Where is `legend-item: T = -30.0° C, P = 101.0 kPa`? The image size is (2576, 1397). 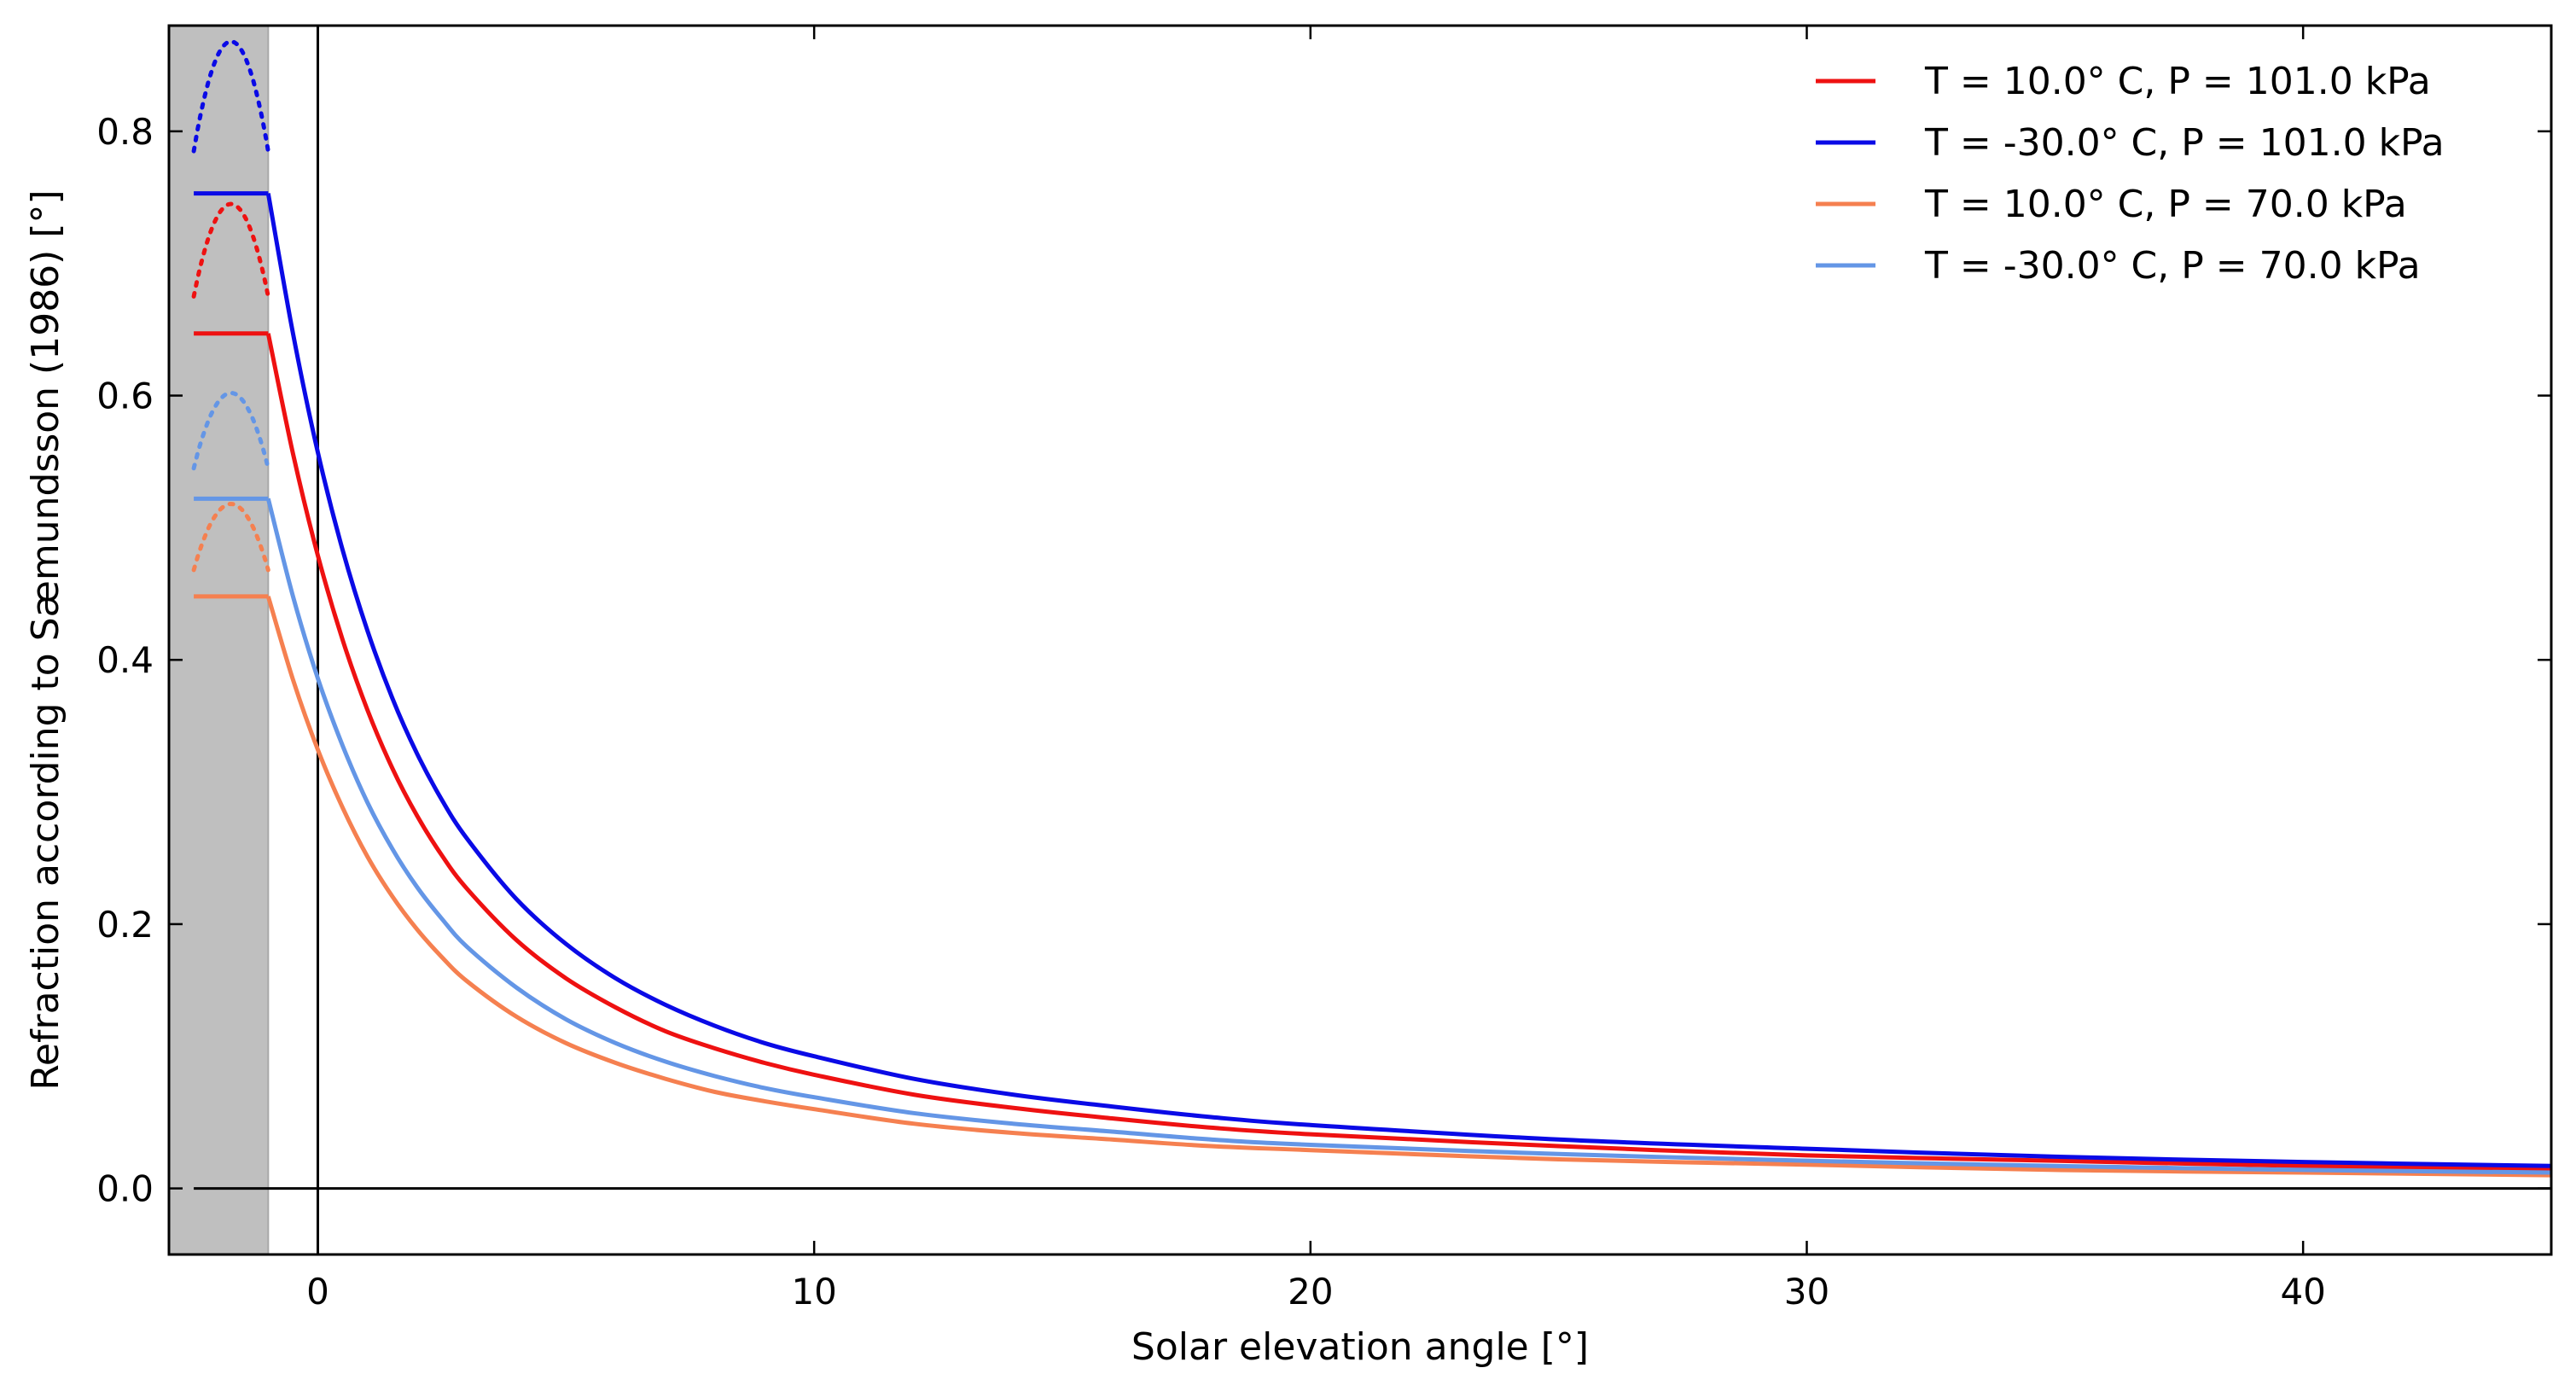
legend-item: T = -30.0° C, P = 101.0 kPa is located at coordinates (2130, 143).